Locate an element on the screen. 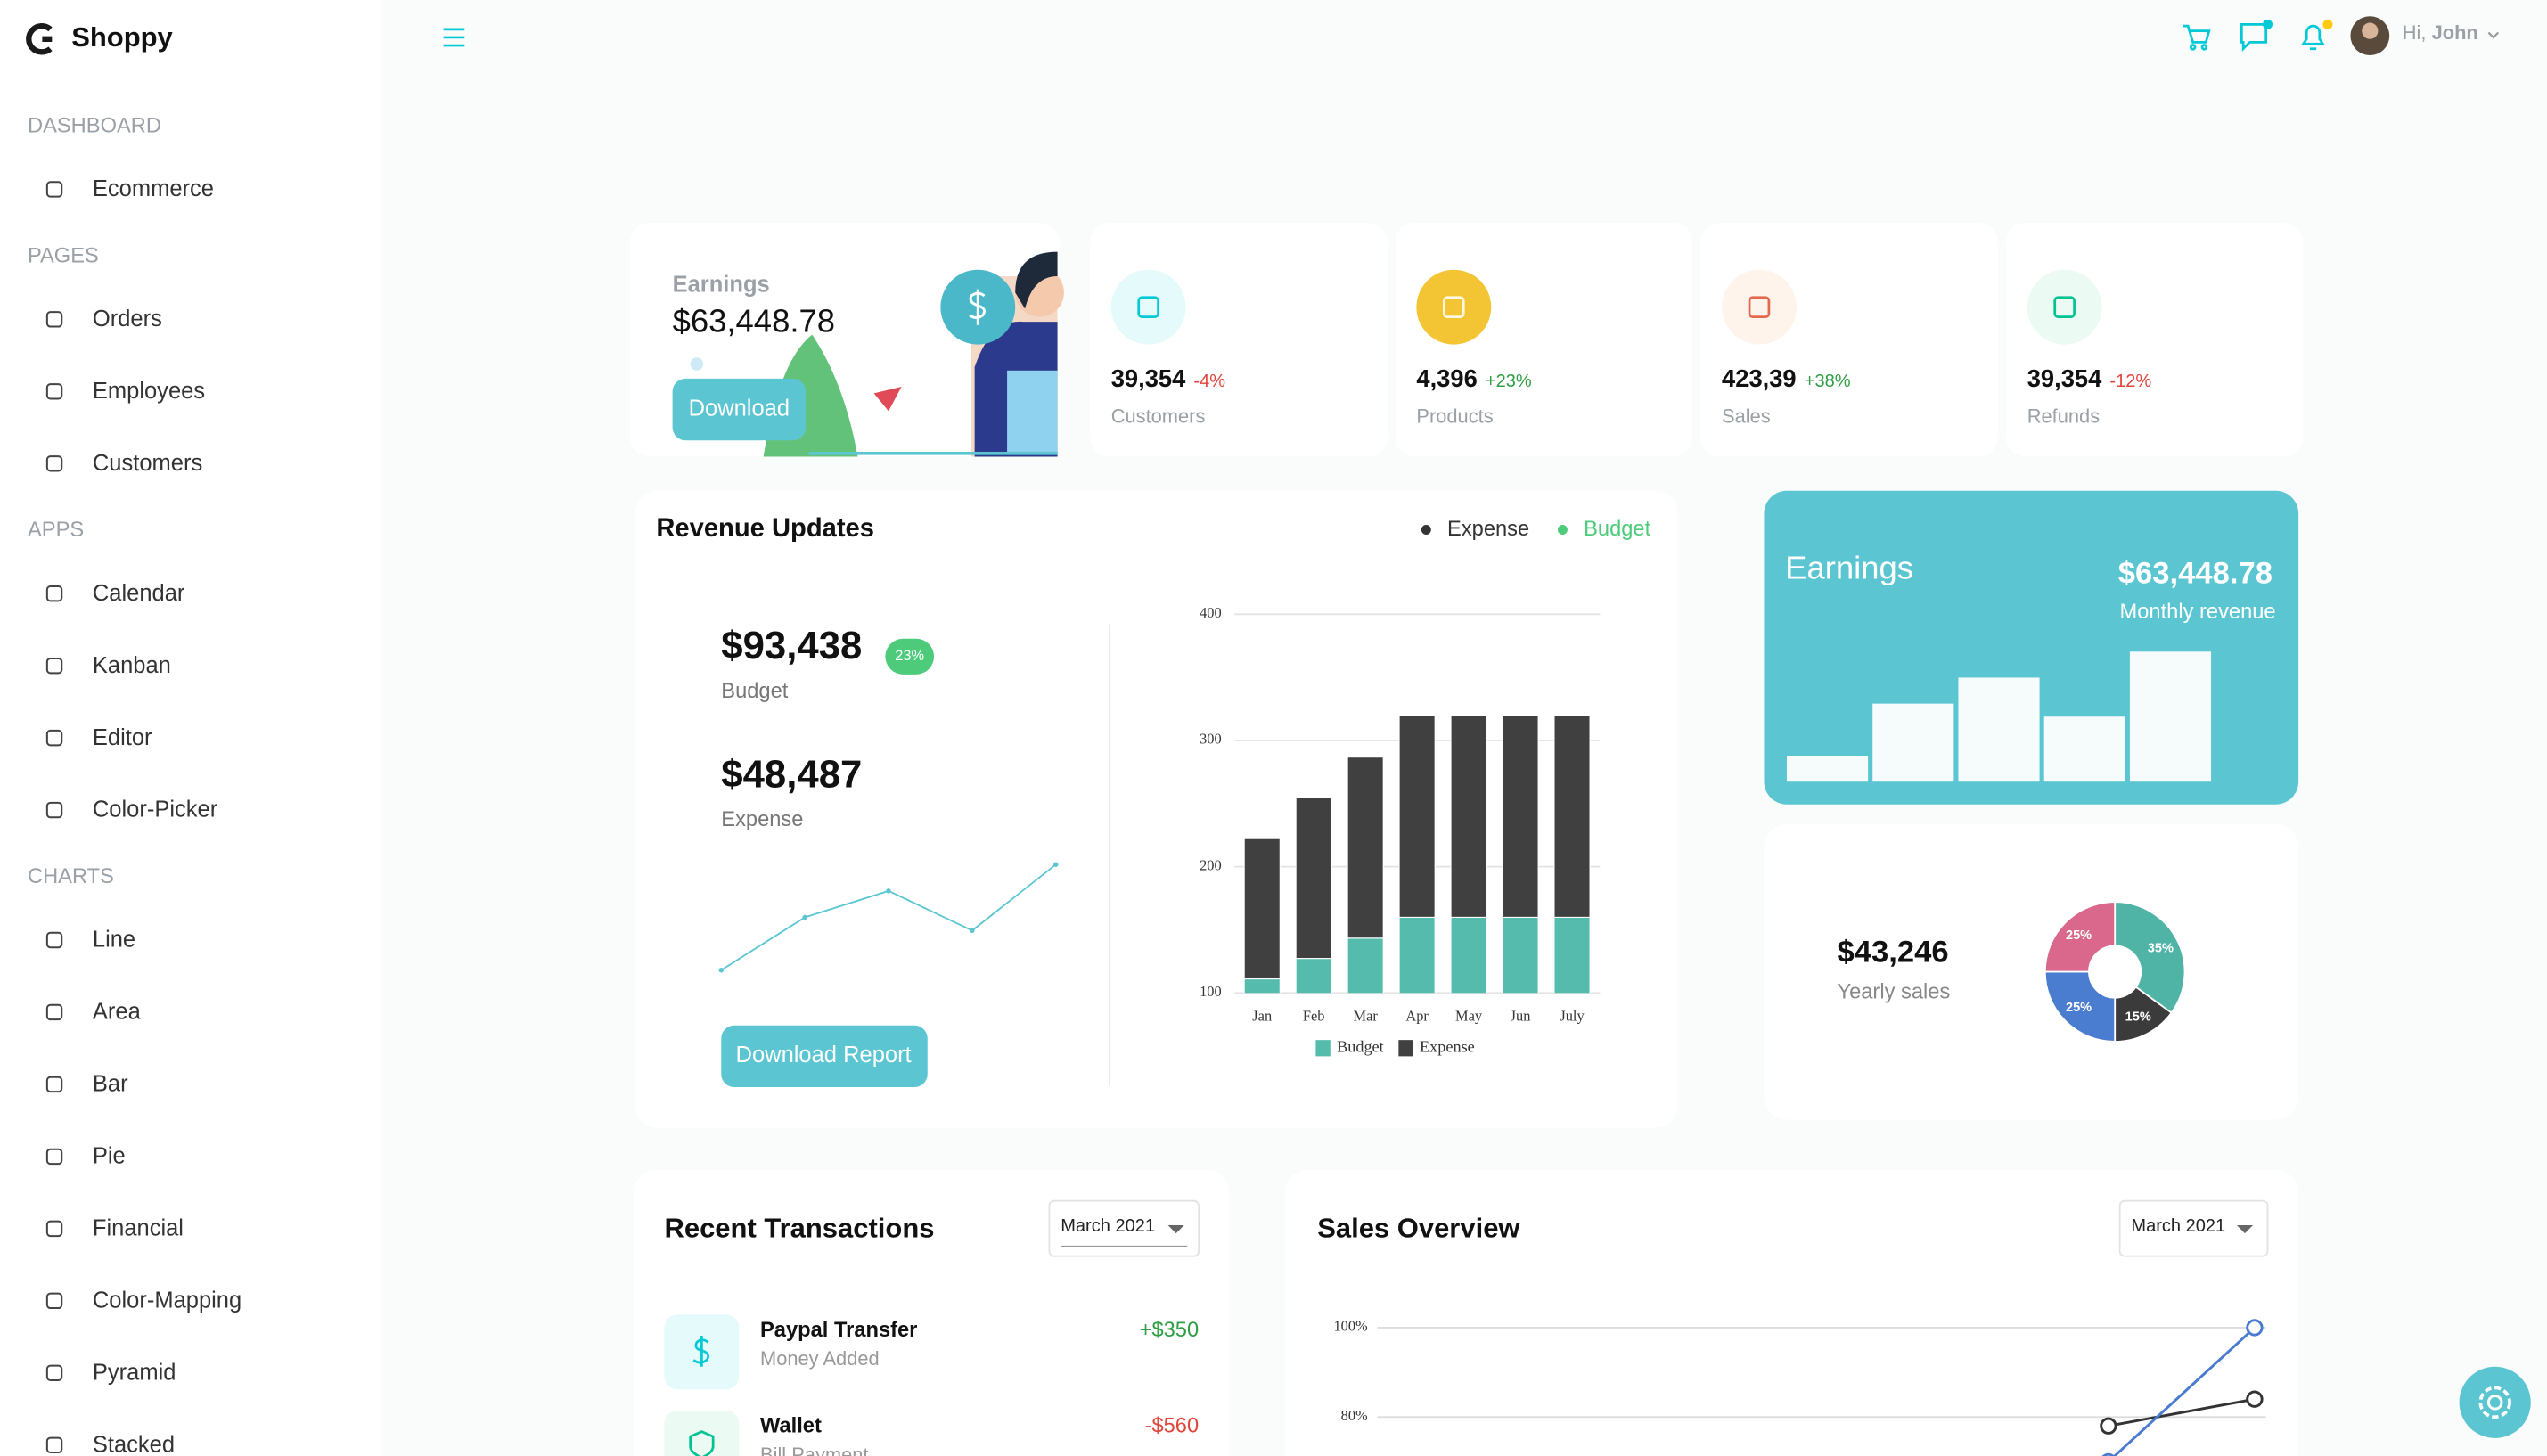  nav-item: Pie is located at coordinates (109, 1157).